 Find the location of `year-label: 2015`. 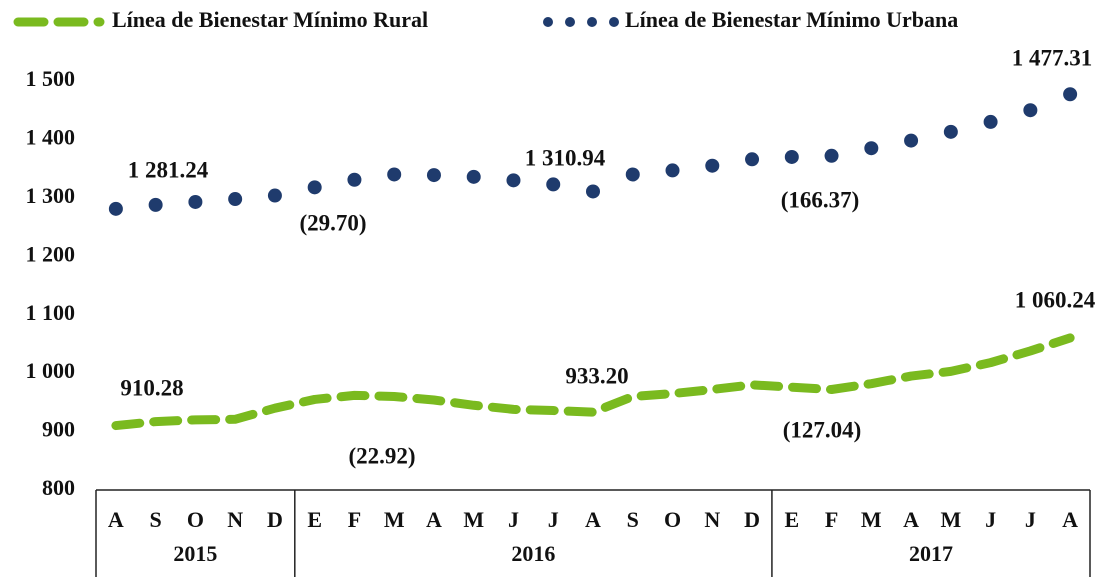

year-label: 2015 is located at coordinates (195, 553).